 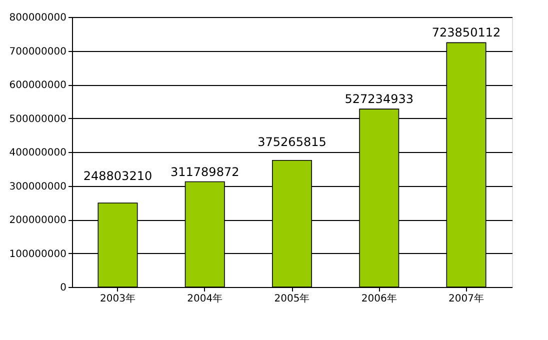 What do you see at coordinates (37, 52) in the screenshot?
I see `y-tick-label: 700000000` at bounding box center [37, 52].